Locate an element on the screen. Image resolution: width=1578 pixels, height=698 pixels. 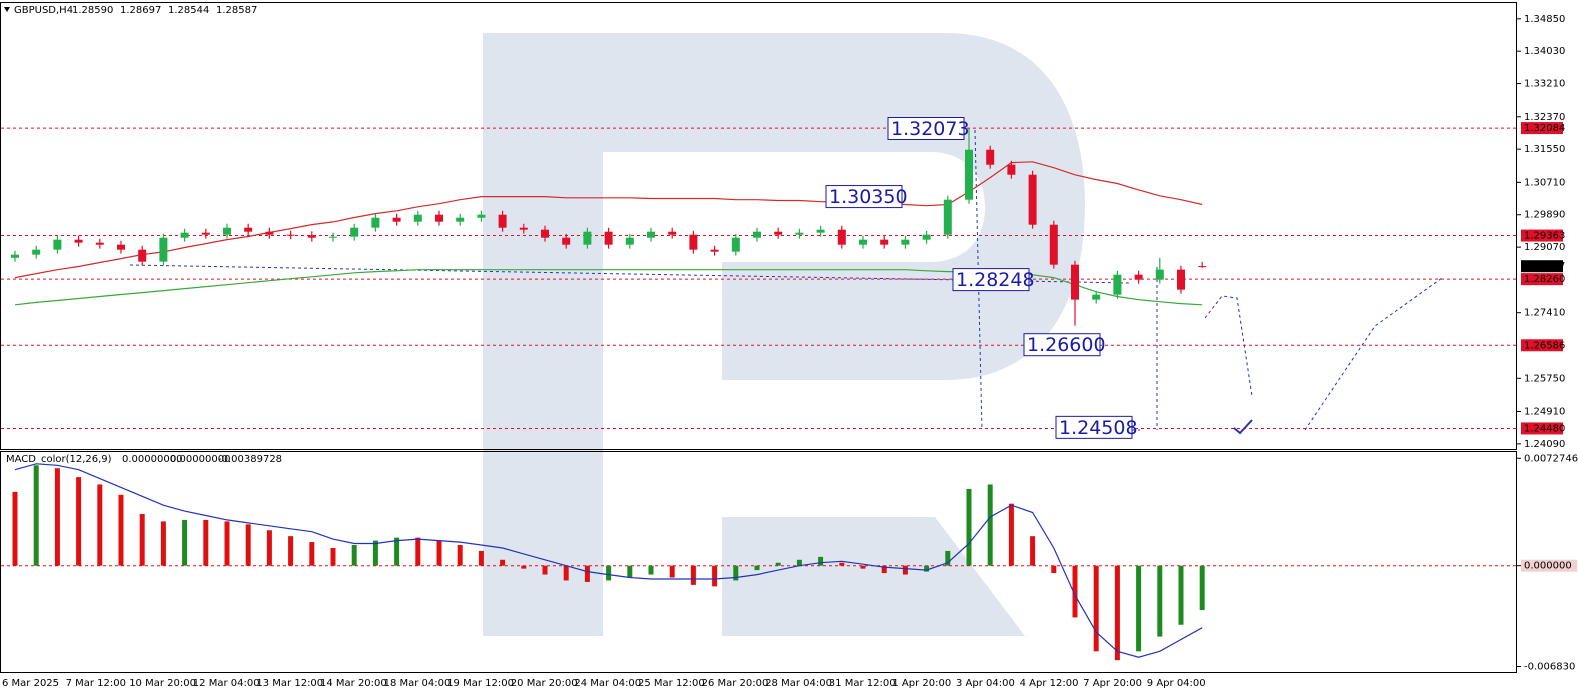
indicator-title: MACD_color(12,26,9) is located at coordinates (59, 459).